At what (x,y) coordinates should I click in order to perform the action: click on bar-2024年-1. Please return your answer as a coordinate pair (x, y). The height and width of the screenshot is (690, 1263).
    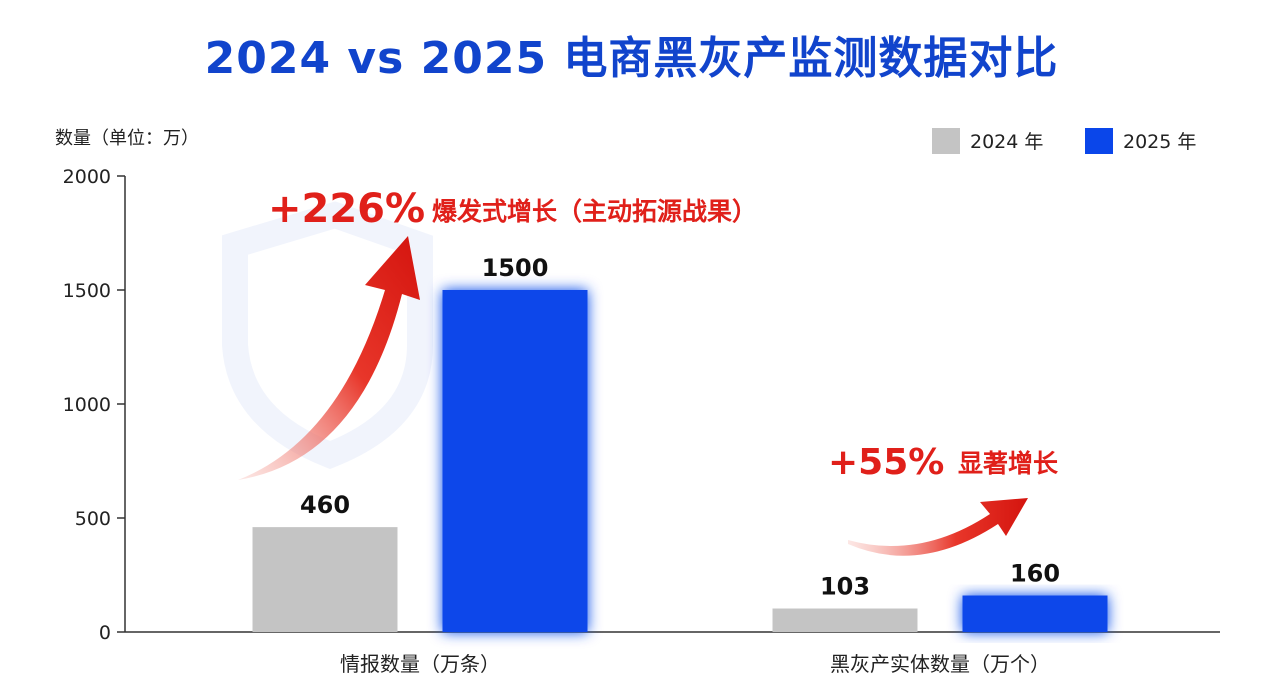
    Looking at the image, I should click on (845, 620).